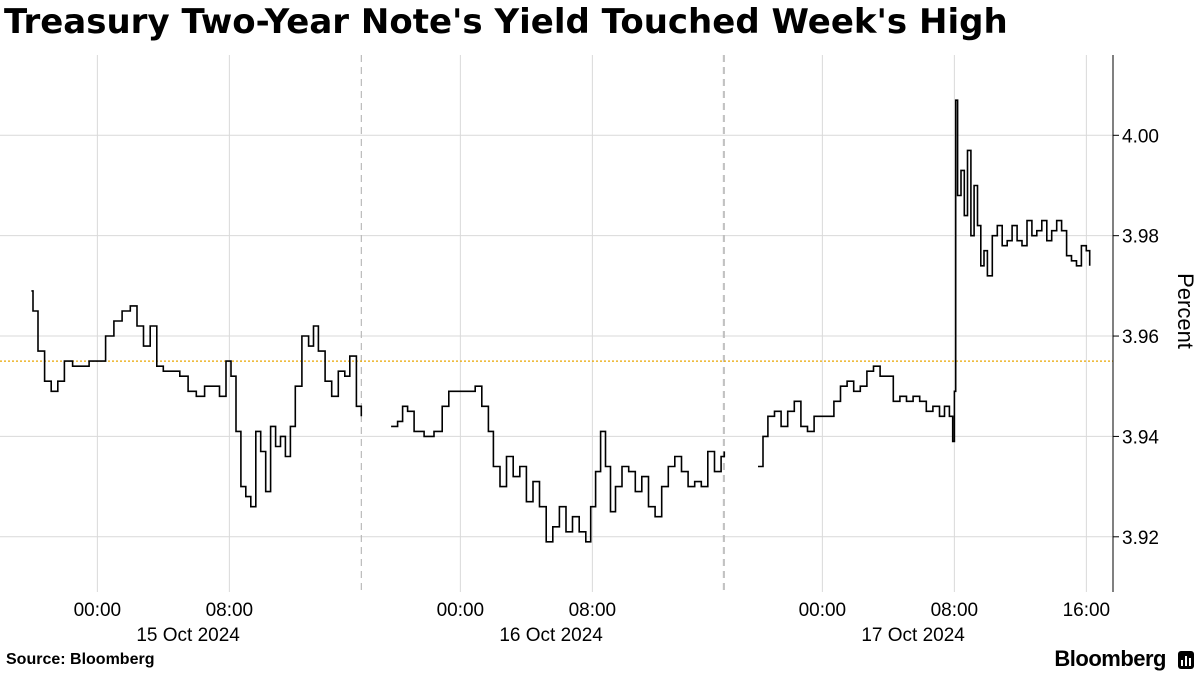  I want to click on source-note: Source: Bloomberg, so click(80, 659).